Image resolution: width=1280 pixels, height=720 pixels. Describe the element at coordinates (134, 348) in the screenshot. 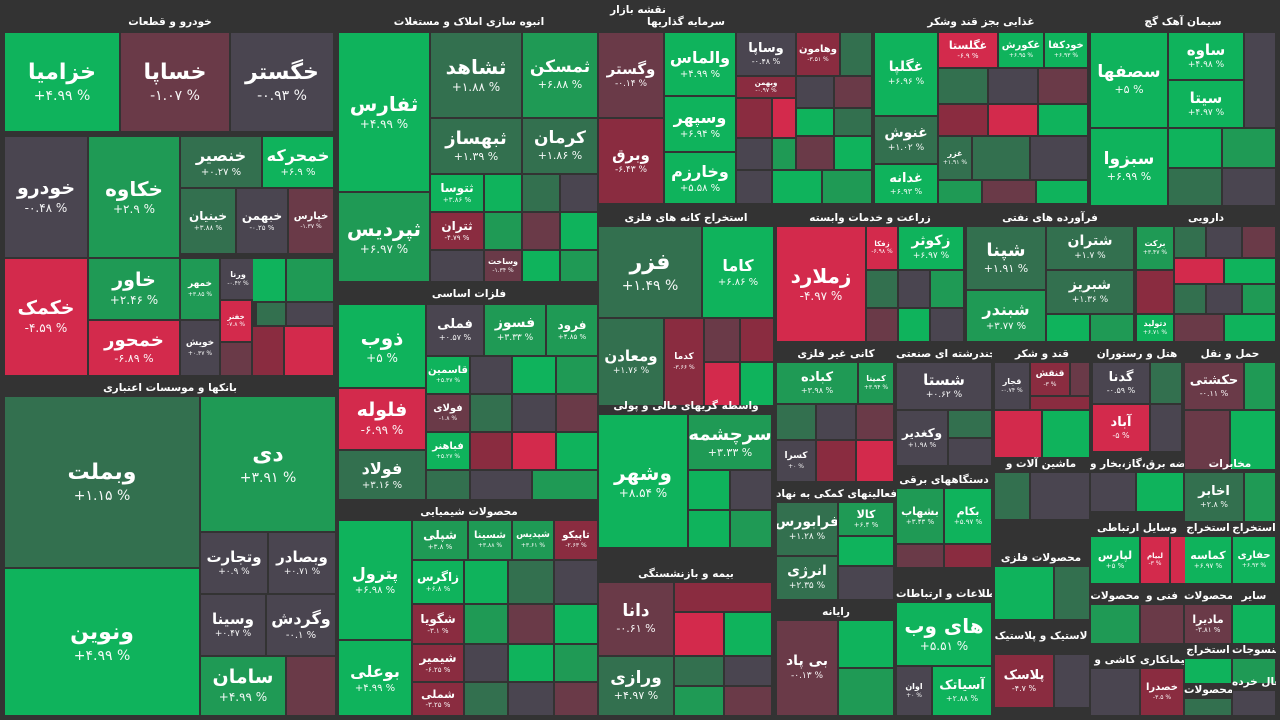

I see `stock-tile: خمحور -۶.۸۹ %` at that location.